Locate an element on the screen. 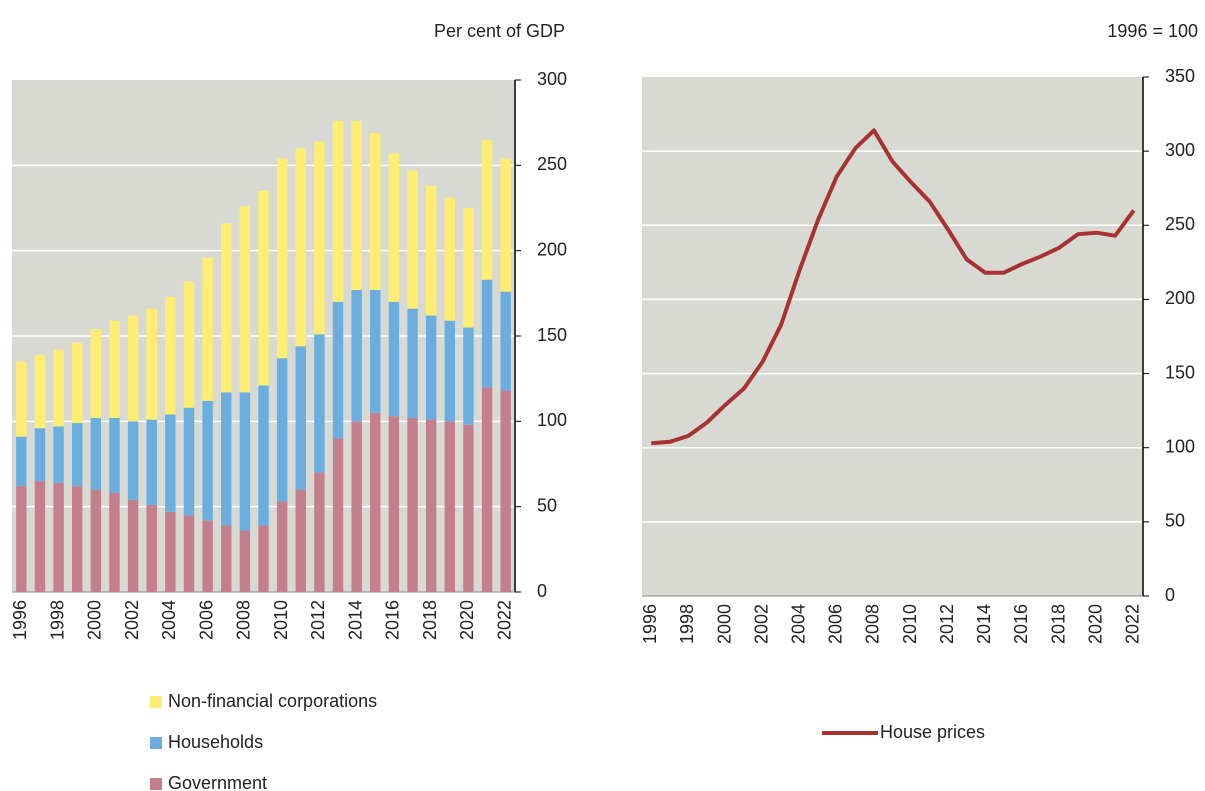 This screenshot has width=1205, height=791. legend-label: House prices is located at coordinates (932, 732).